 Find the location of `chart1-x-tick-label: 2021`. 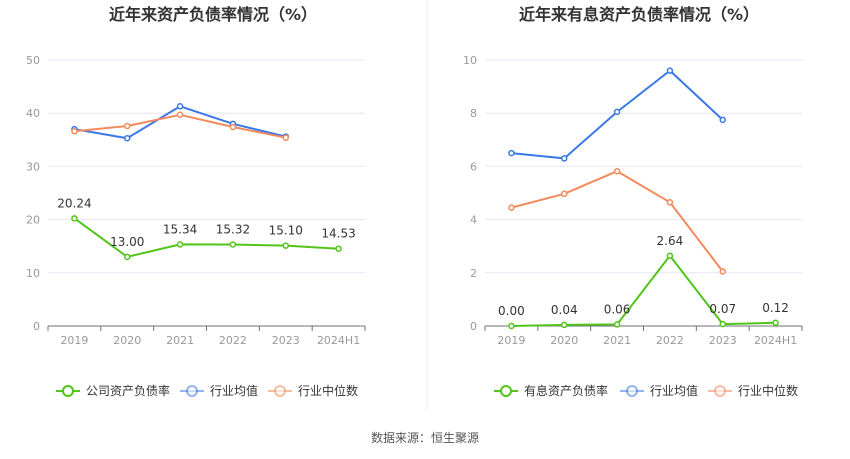

chart1-x-tick-label: 2021 is located at coordinates (180, 340).